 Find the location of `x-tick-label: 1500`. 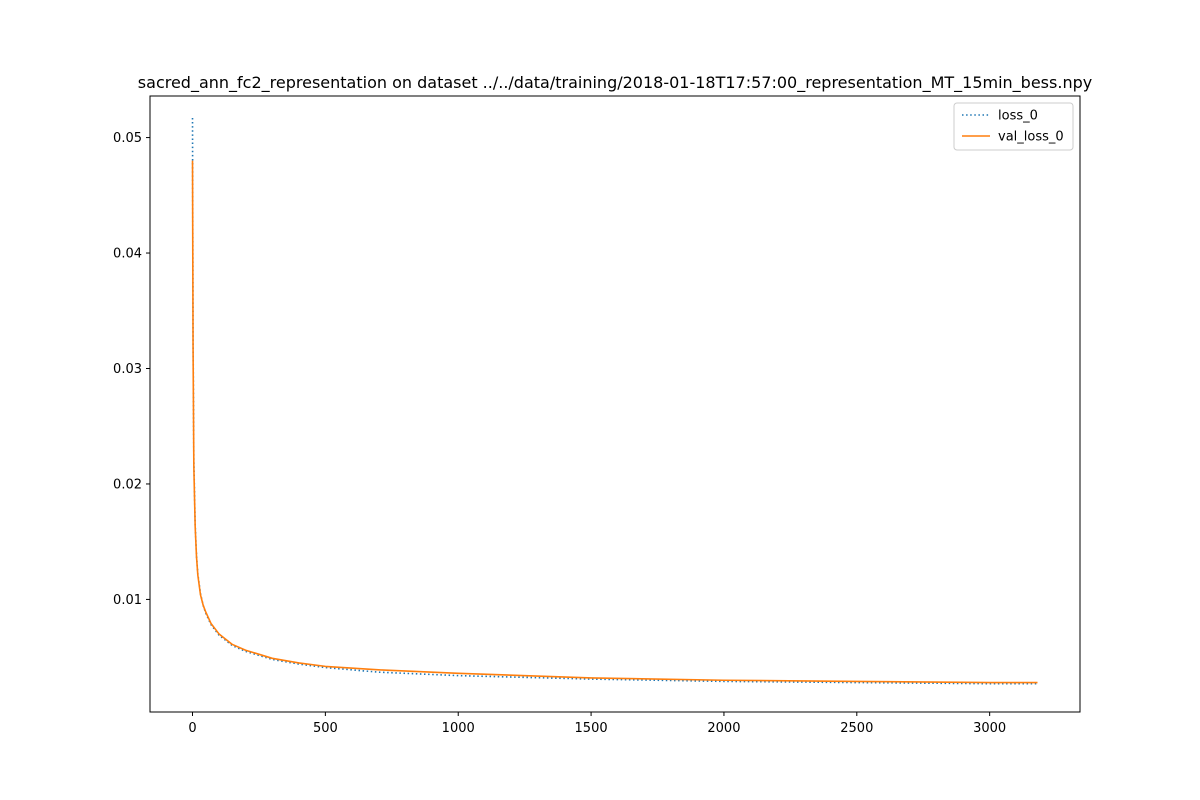

x-tick-label: 1500 is located at coordinates (591, 728).